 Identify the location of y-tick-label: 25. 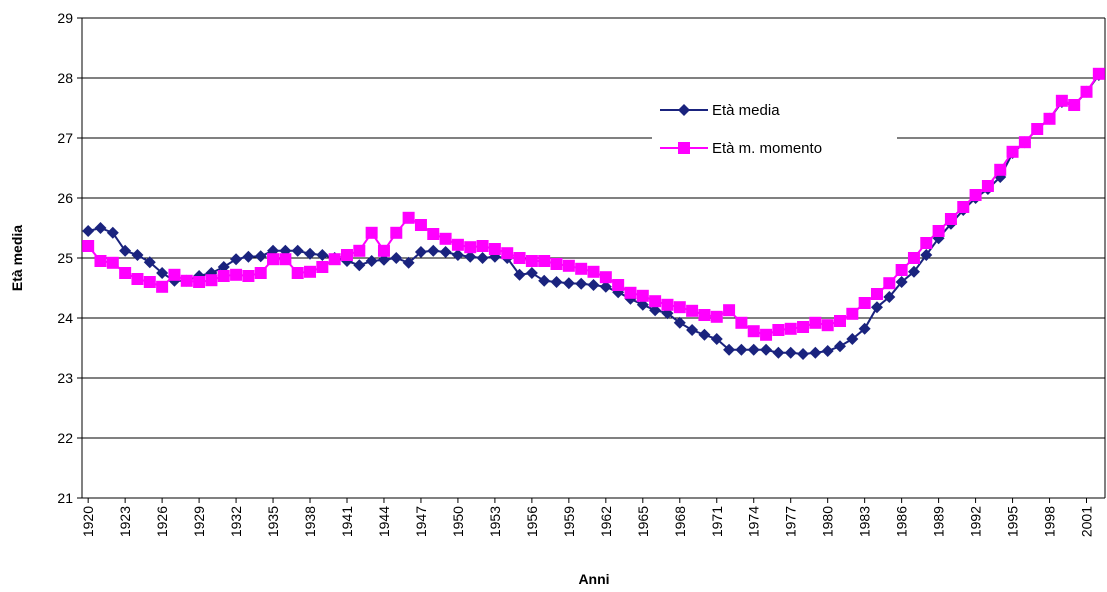
(65, 258).